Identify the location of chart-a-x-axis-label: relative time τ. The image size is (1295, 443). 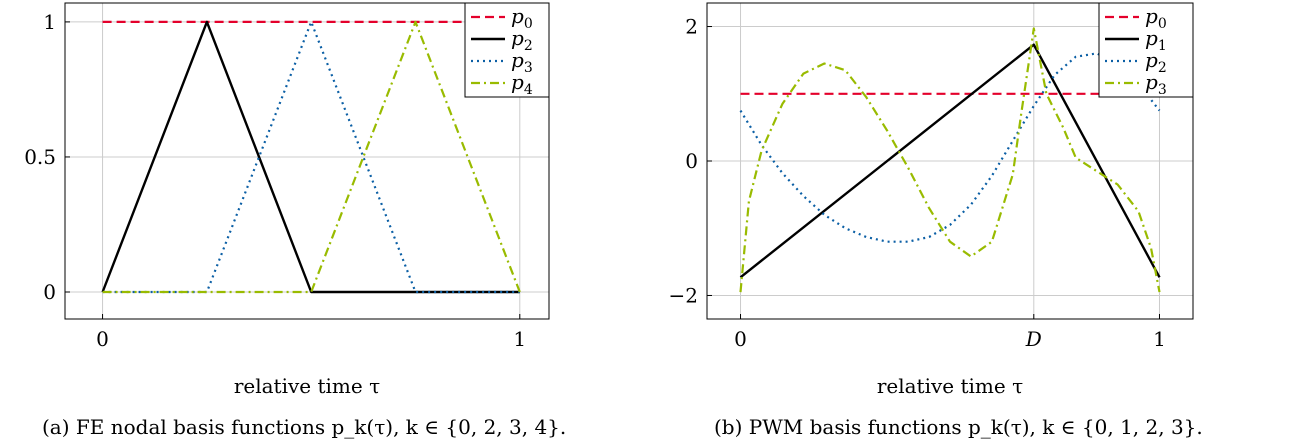
(307, 386).